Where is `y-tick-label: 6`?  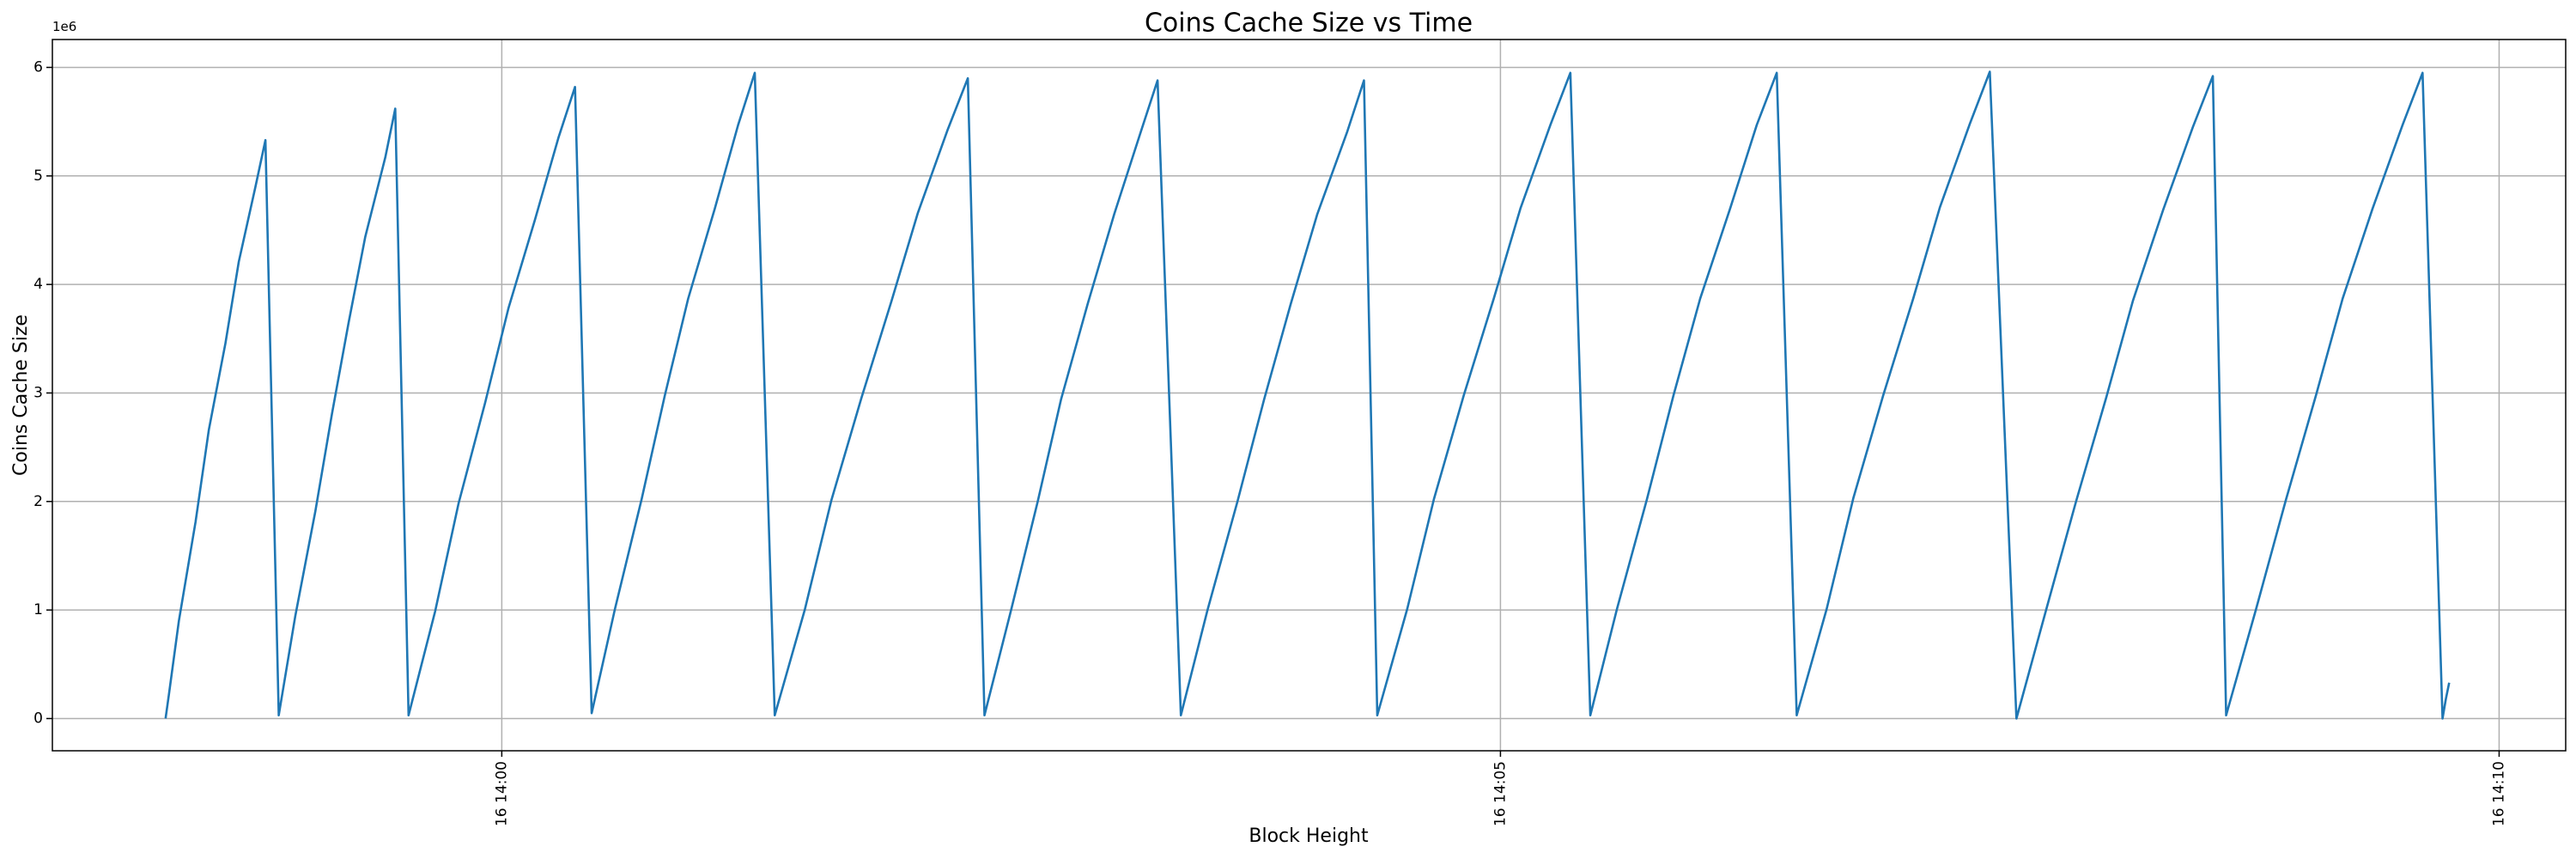
y-tick-label: 6 is located at coordinates (38, 67).